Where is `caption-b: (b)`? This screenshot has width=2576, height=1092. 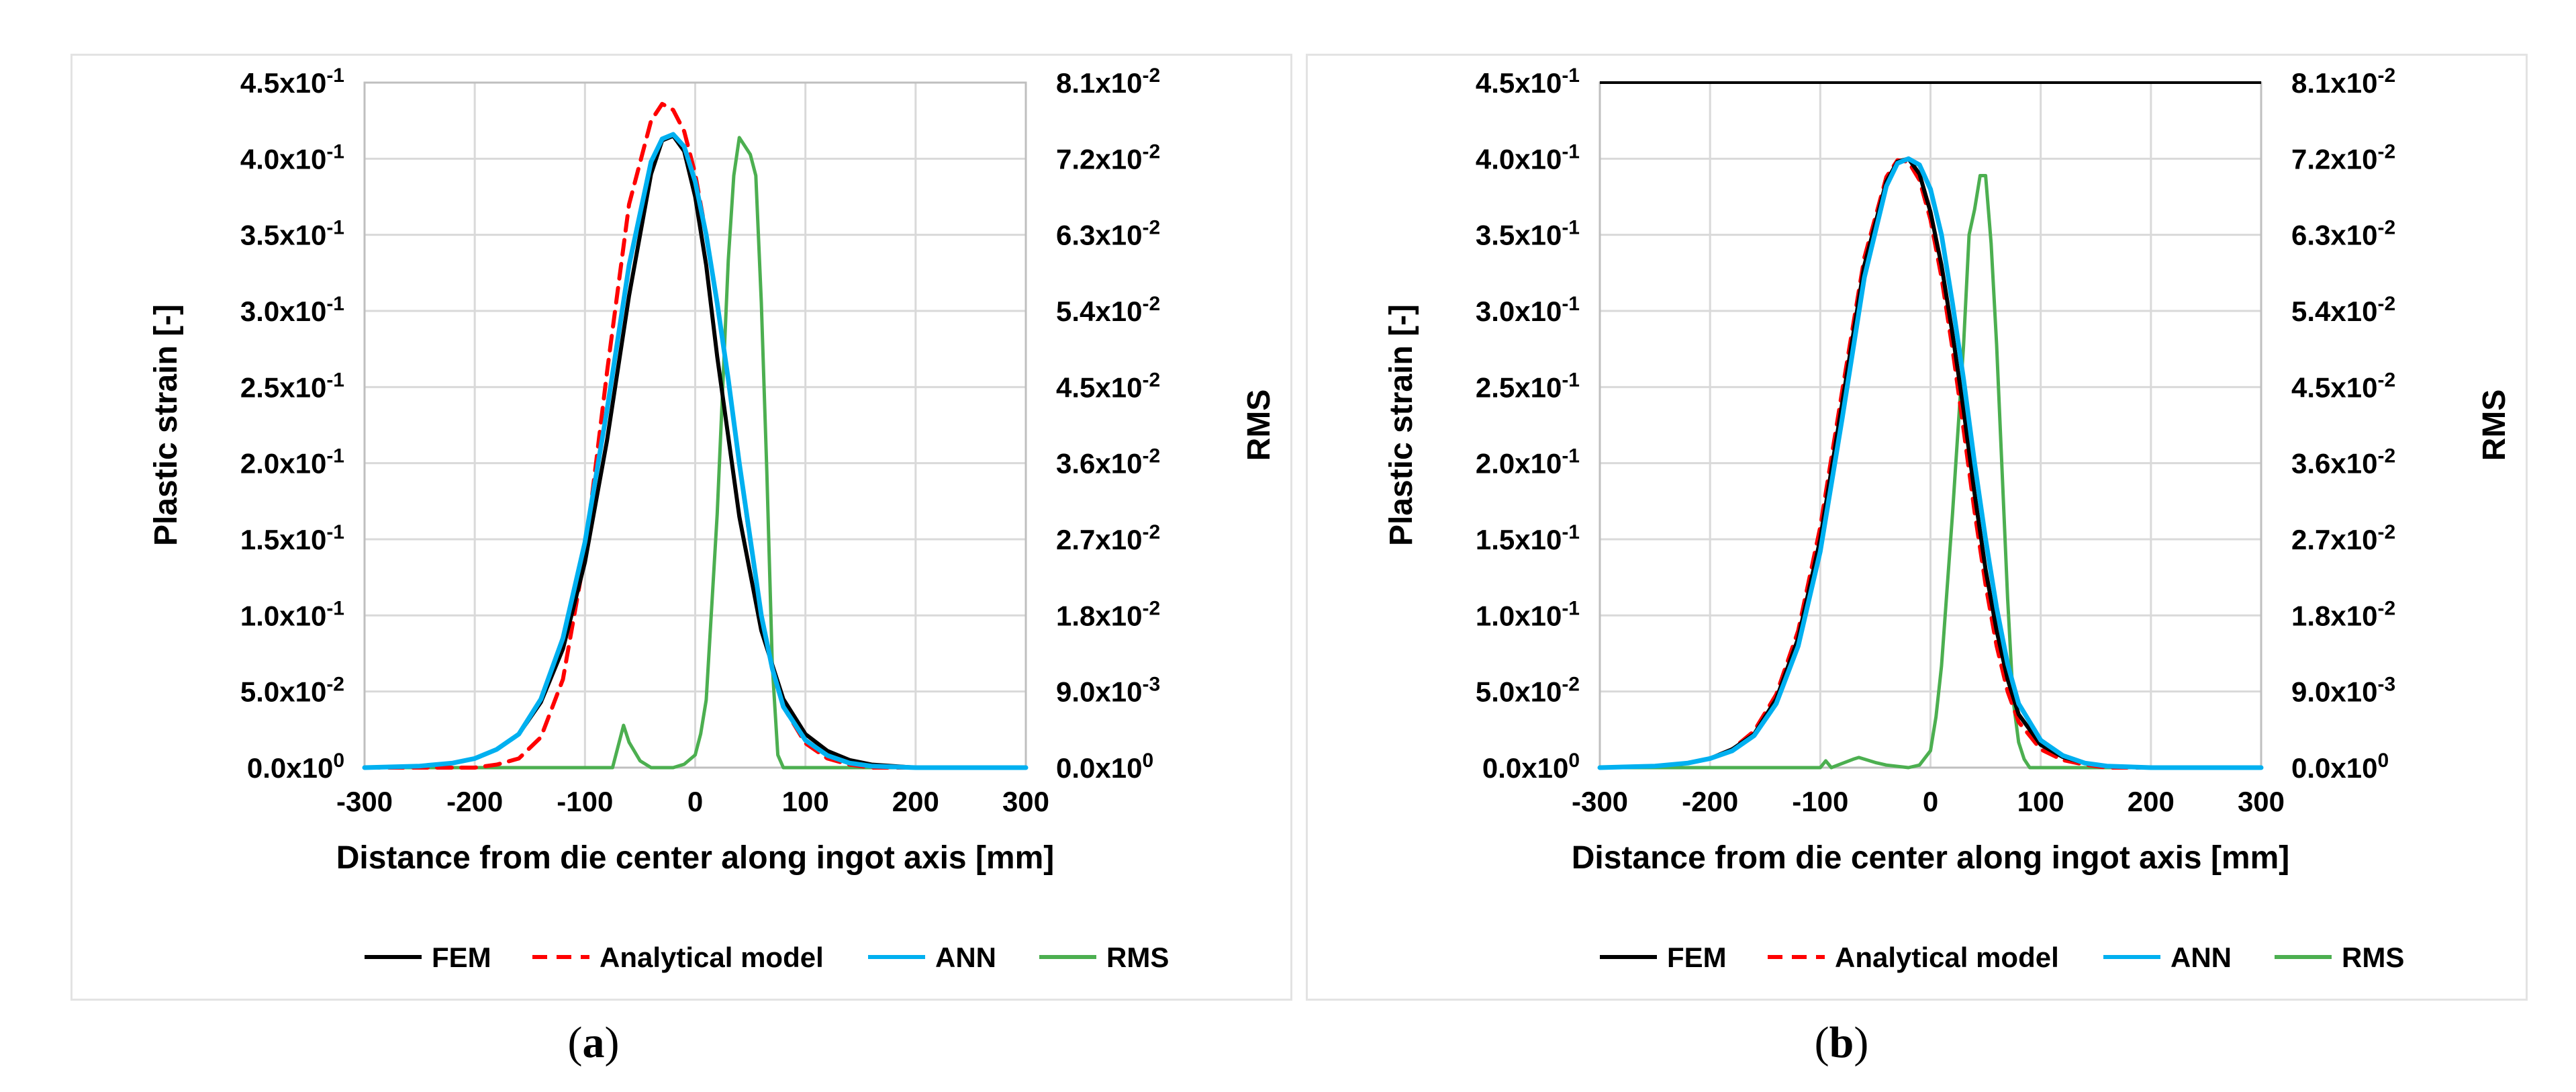 caption-b: (b) is located at coordinates (1841, 1042).